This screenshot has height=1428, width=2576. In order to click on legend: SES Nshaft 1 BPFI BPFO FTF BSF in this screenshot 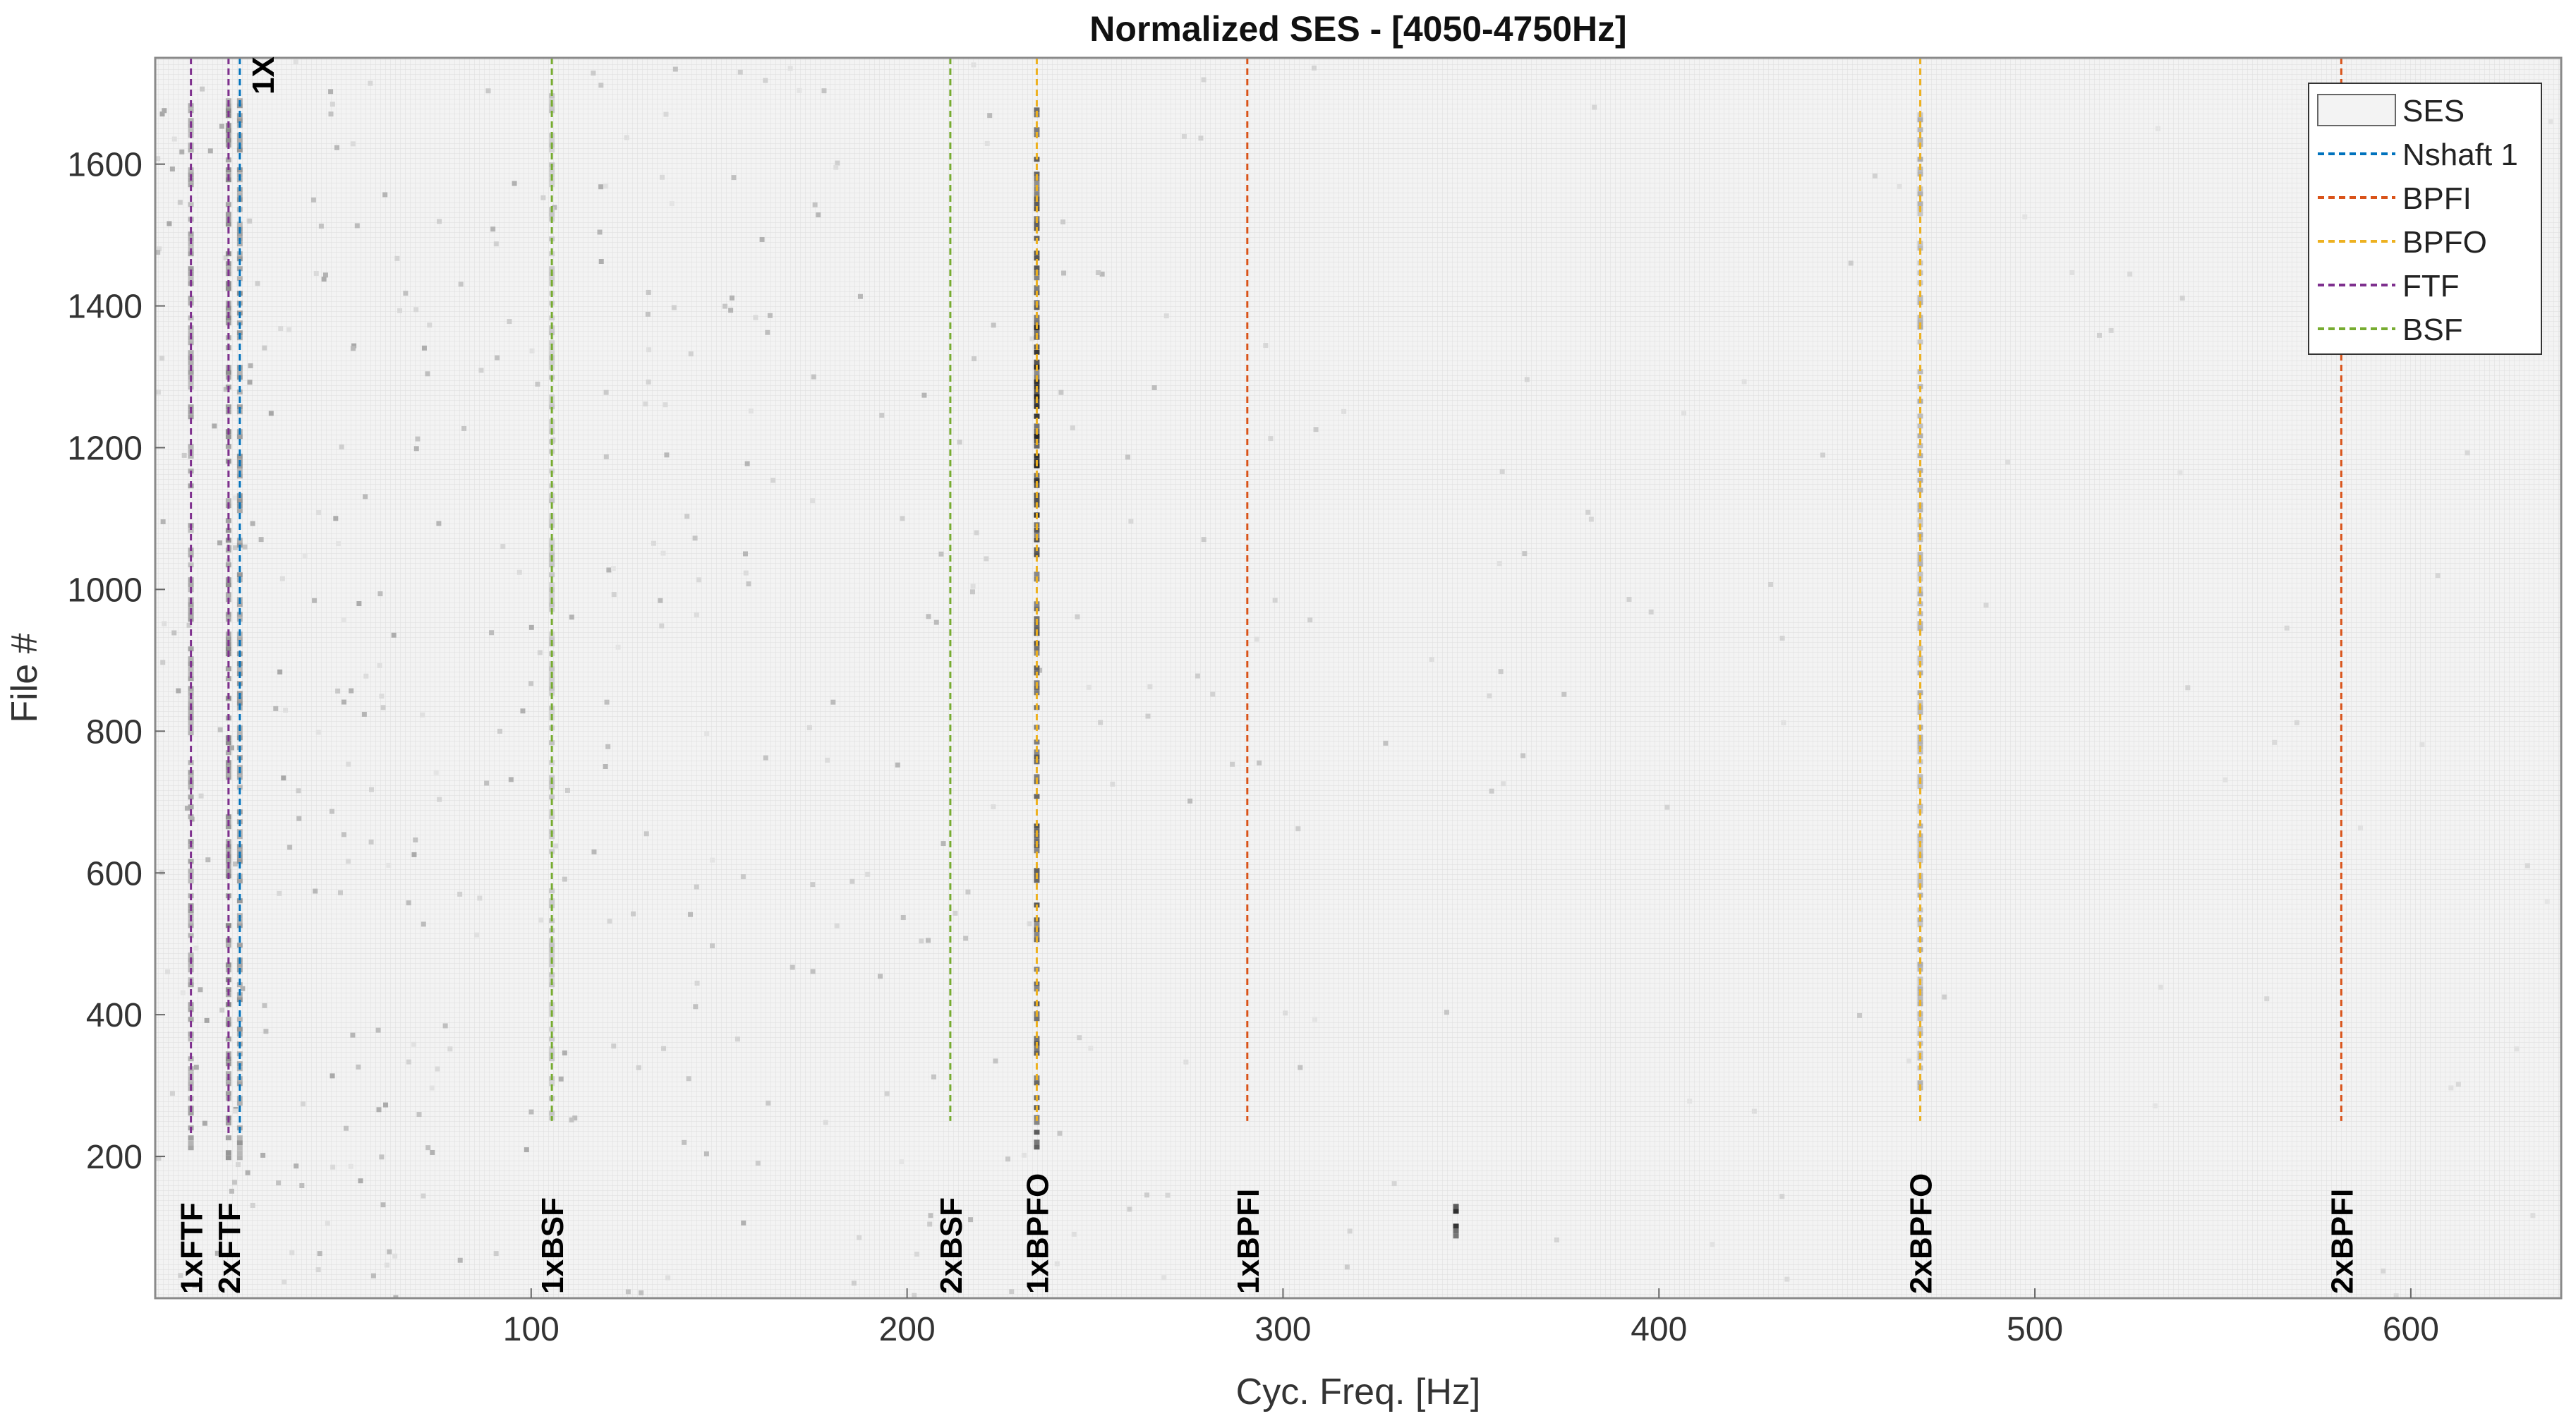, I will do `click(2425, 219)`.